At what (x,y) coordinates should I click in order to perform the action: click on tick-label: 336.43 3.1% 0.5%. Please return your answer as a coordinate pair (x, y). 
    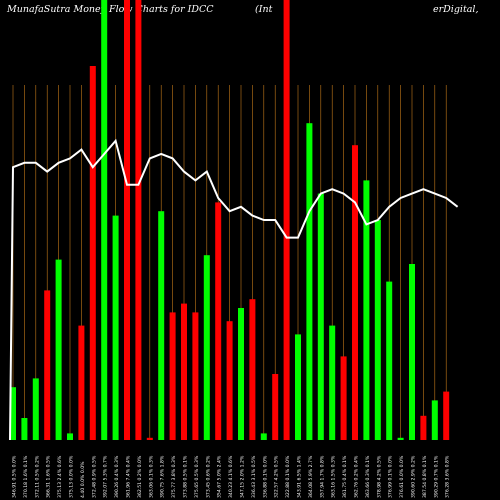
    Looking at the image, I should click on (254, 476).